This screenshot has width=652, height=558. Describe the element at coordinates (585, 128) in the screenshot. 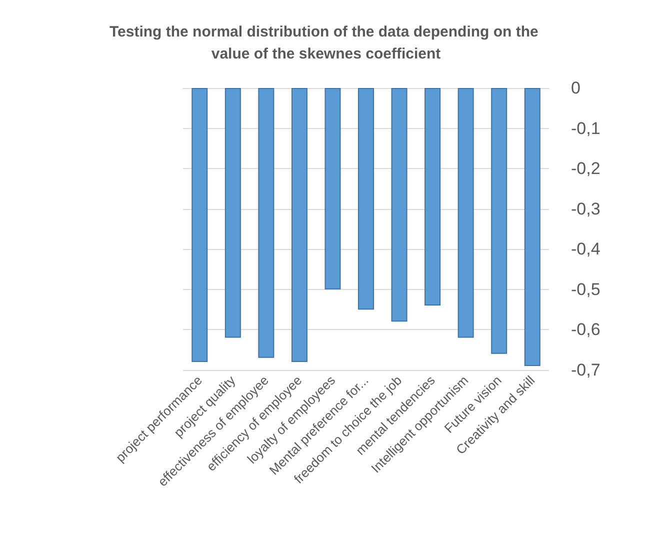

I see `y-tick-label: -0,1` at that location.